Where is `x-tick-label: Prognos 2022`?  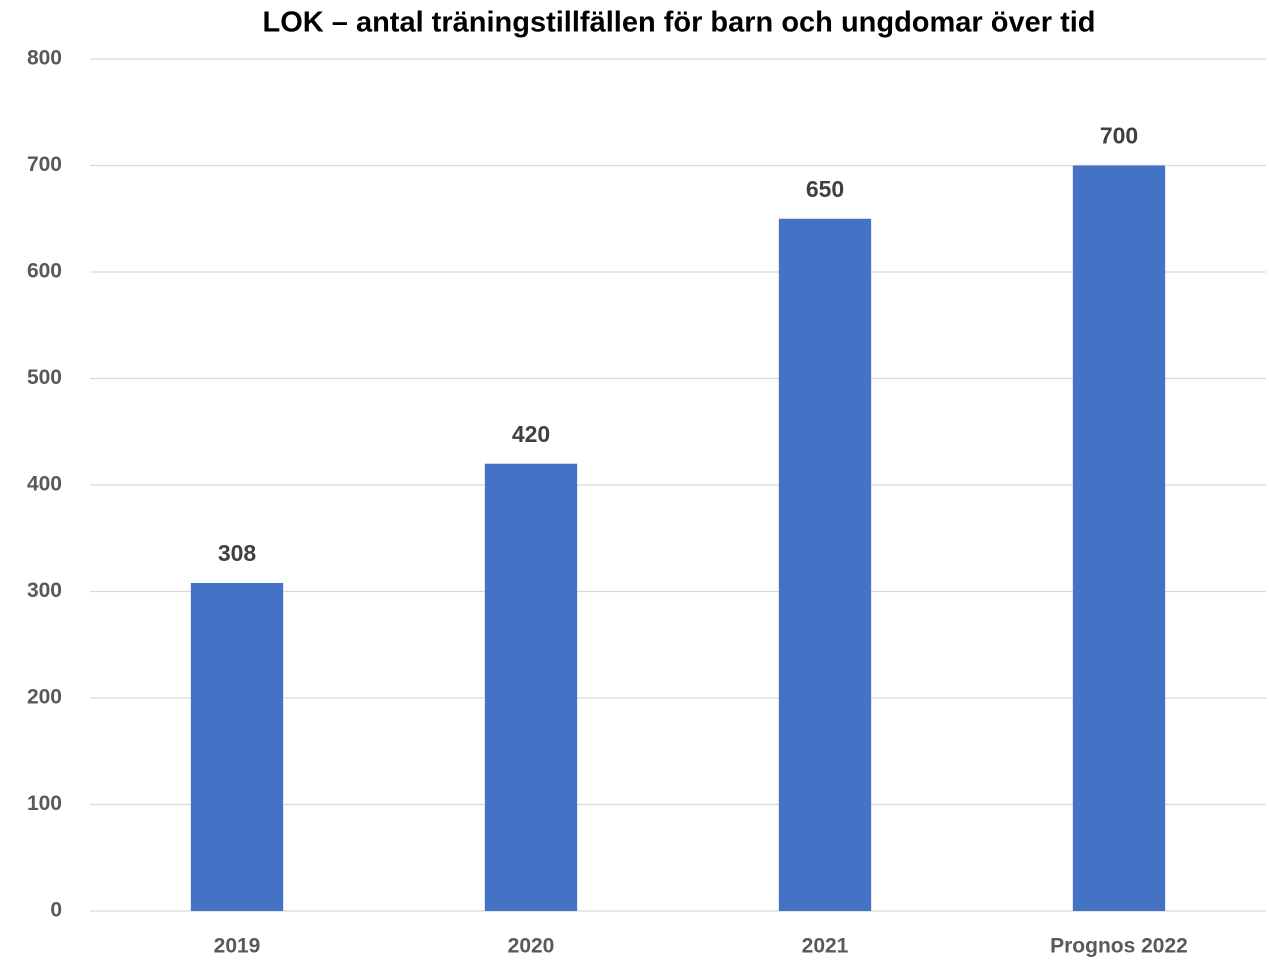
x-tick-label: Prognos 2022 is located at coordinates (1119, 946).